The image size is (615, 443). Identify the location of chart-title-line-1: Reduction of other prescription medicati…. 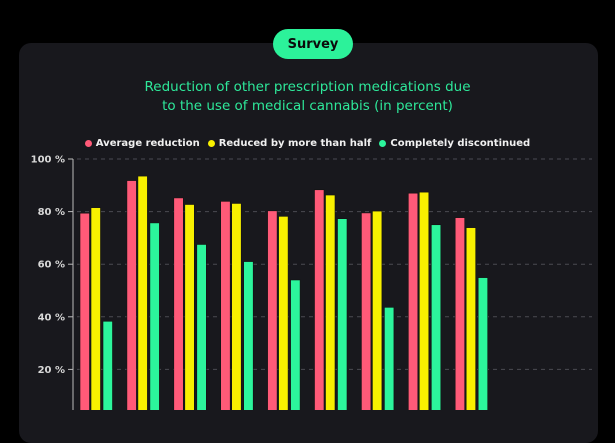
(307, 87).